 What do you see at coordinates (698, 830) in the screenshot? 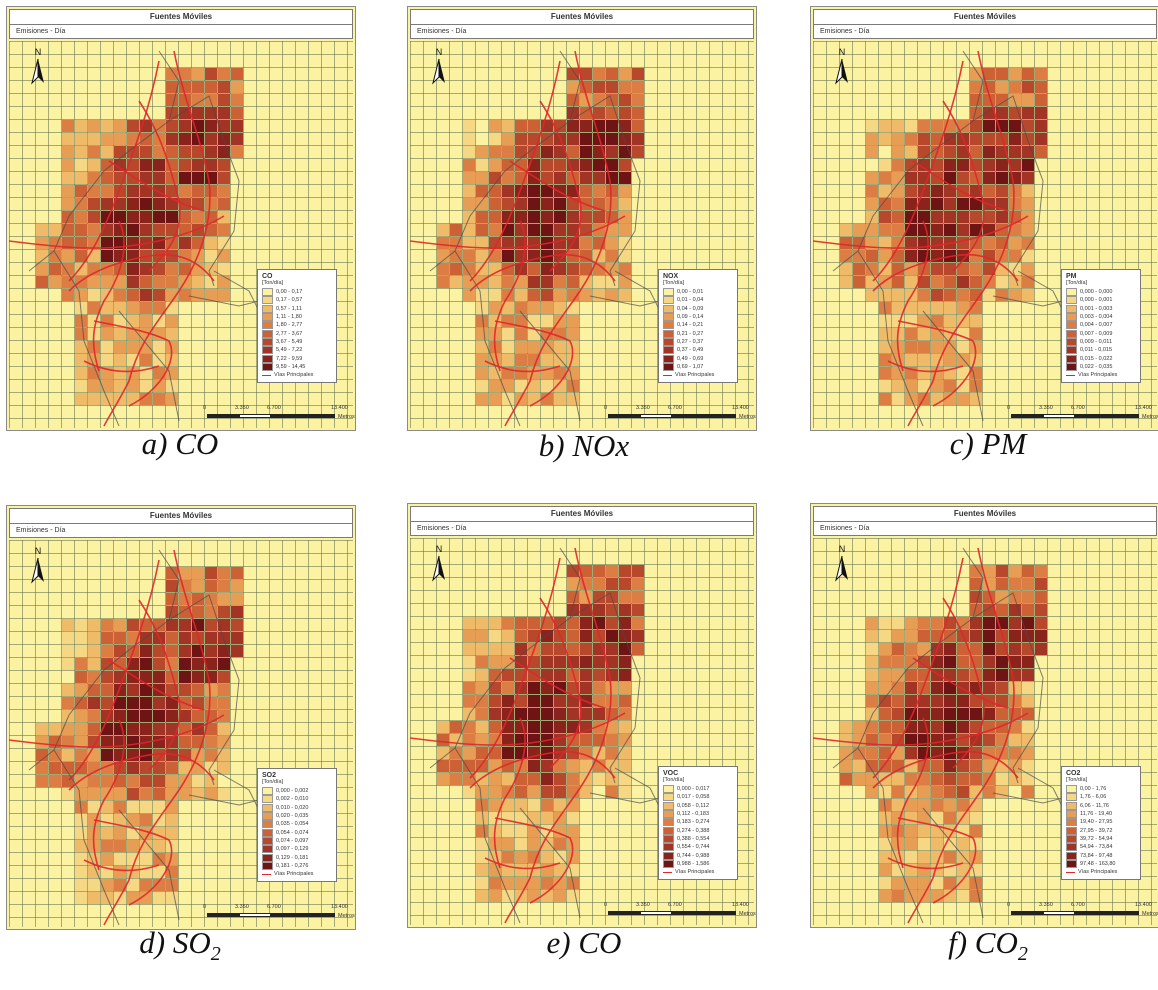
I see `legend-item: 0,274 - 0,388` at bounding box center [698, 830].